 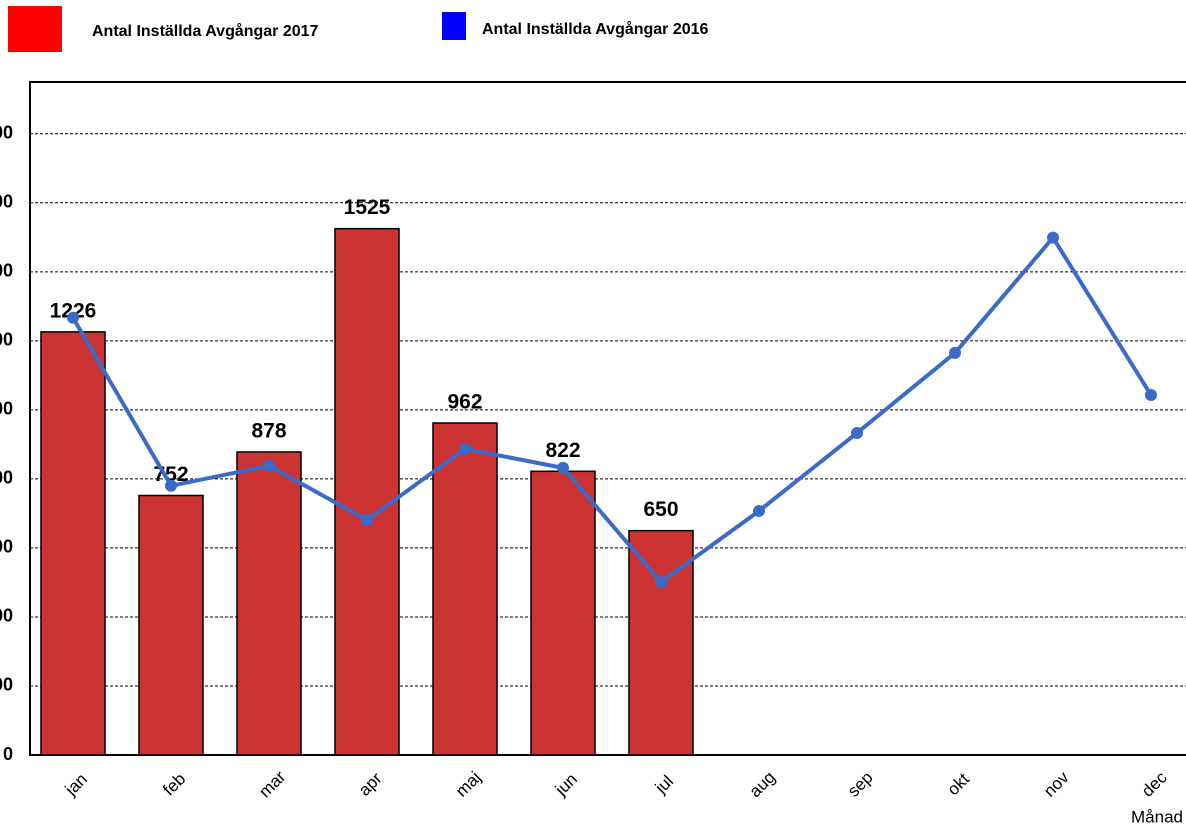 I want to click on legend-label: Antal Inställda Avgångar 2016, so click(x=595, y=29).